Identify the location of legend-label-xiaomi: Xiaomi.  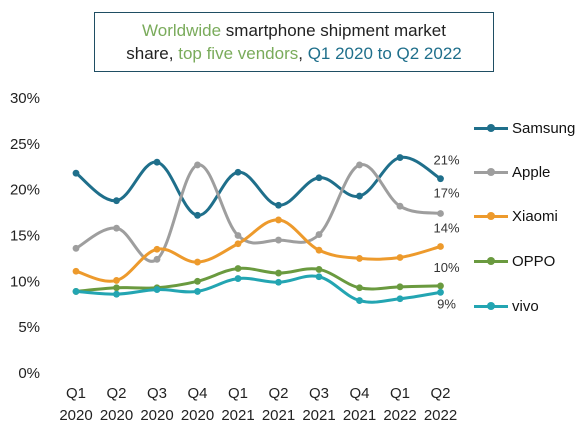
(535, 216).